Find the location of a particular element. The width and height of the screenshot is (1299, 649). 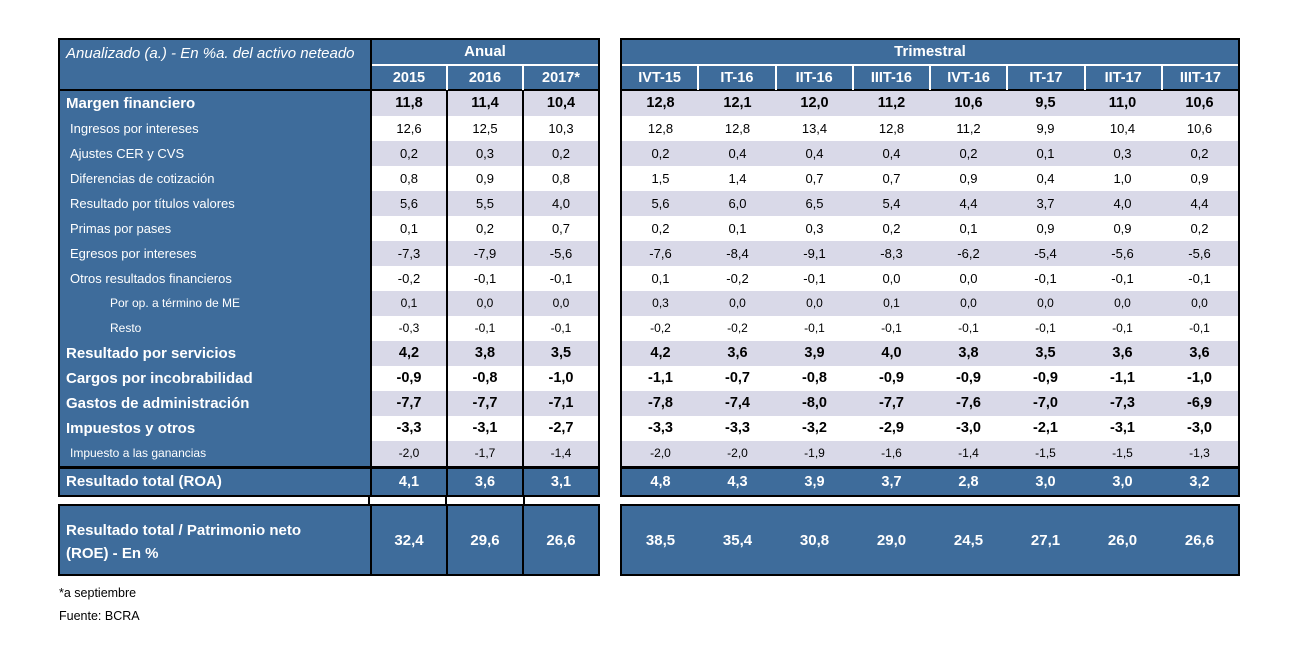

value-cell: -0,8 is located at coordinates (814, 378).